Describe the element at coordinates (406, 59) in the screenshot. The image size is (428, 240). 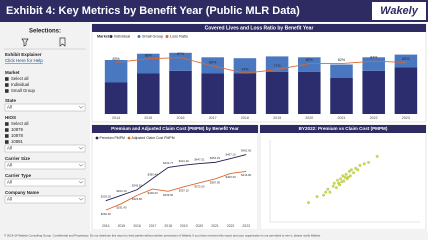
I see `data-label: 83%` at that location.